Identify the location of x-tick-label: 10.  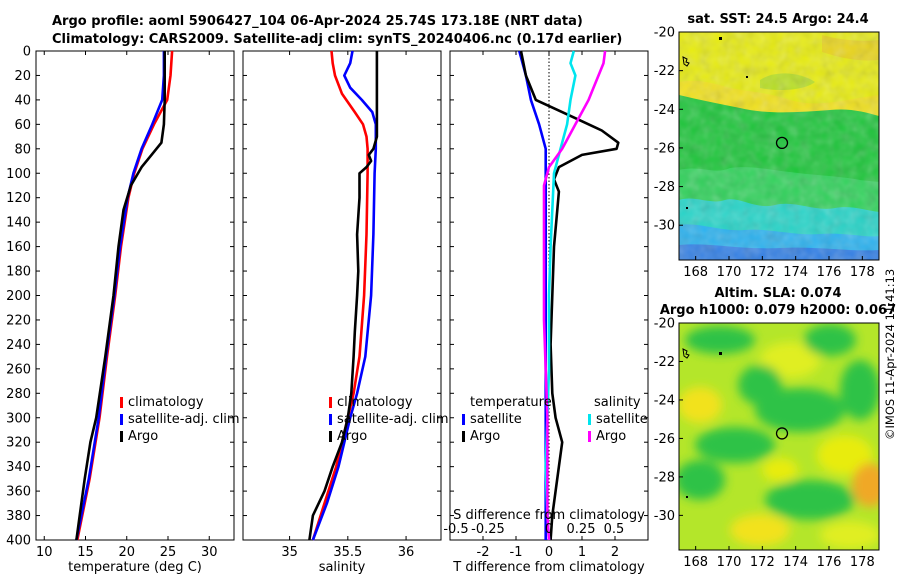
(44, 552).